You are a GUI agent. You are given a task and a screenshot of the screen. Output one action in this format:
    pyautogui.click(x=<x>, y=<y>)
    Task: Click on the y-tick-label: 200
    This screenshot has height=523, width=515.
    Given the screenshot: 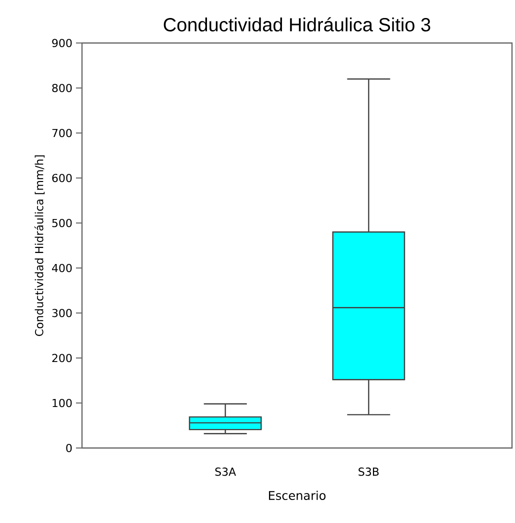 What is the action you would take?
    pyautogui.click(x=62, y=358)
    